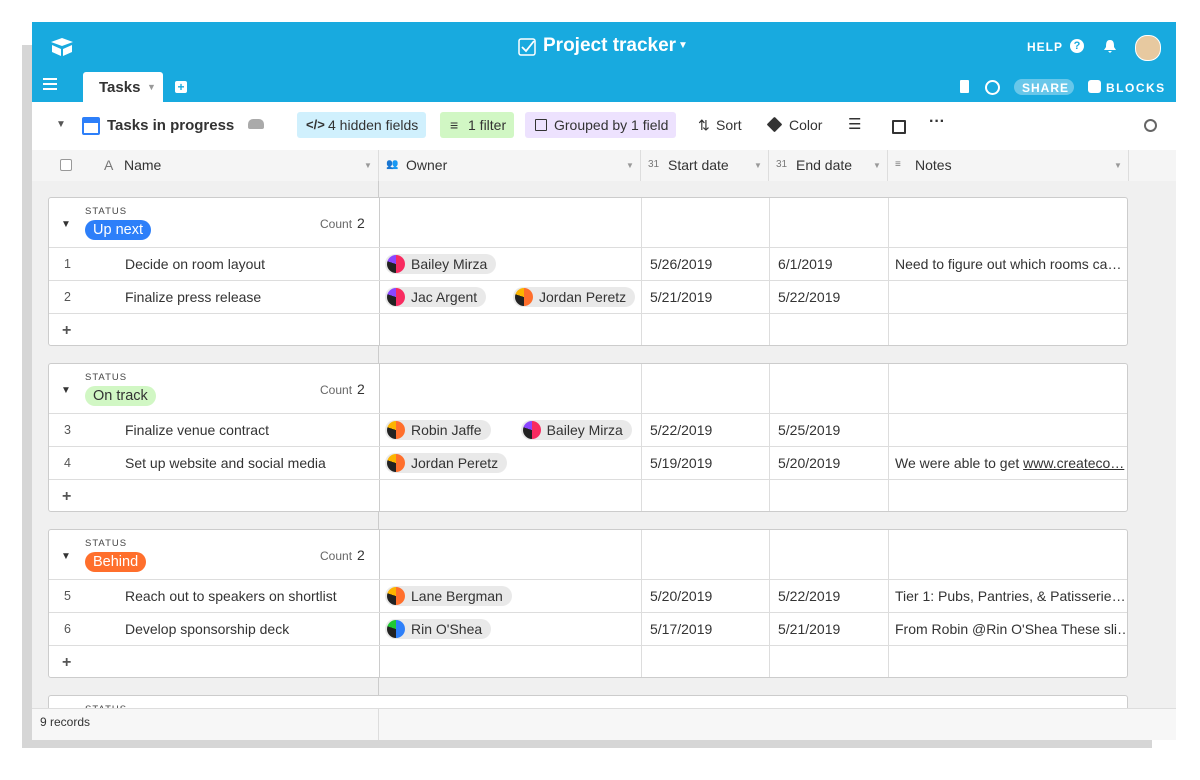 The width and height of the screenshot is (1200, 780). Describe the element at coordinates (964, 86) in the screenshot. I see `trash` at that location.